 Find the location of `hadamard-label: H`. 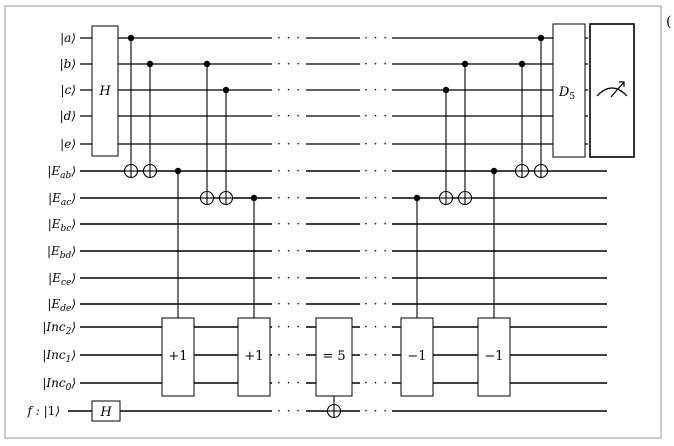

hadamard-label: H is located at coordinates (104, 91).